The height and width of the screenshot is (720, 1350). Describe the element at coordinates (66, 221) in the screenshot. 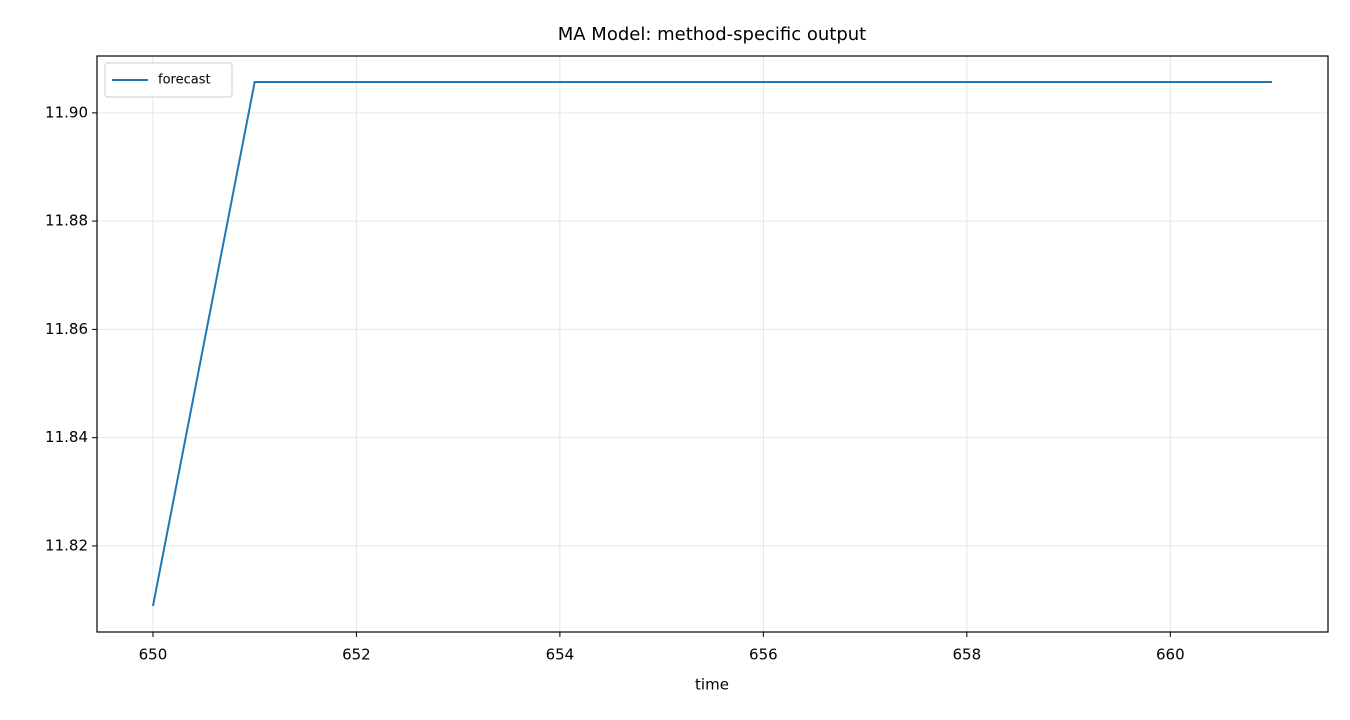

I see `y-tick-label: 11.88` at that location.